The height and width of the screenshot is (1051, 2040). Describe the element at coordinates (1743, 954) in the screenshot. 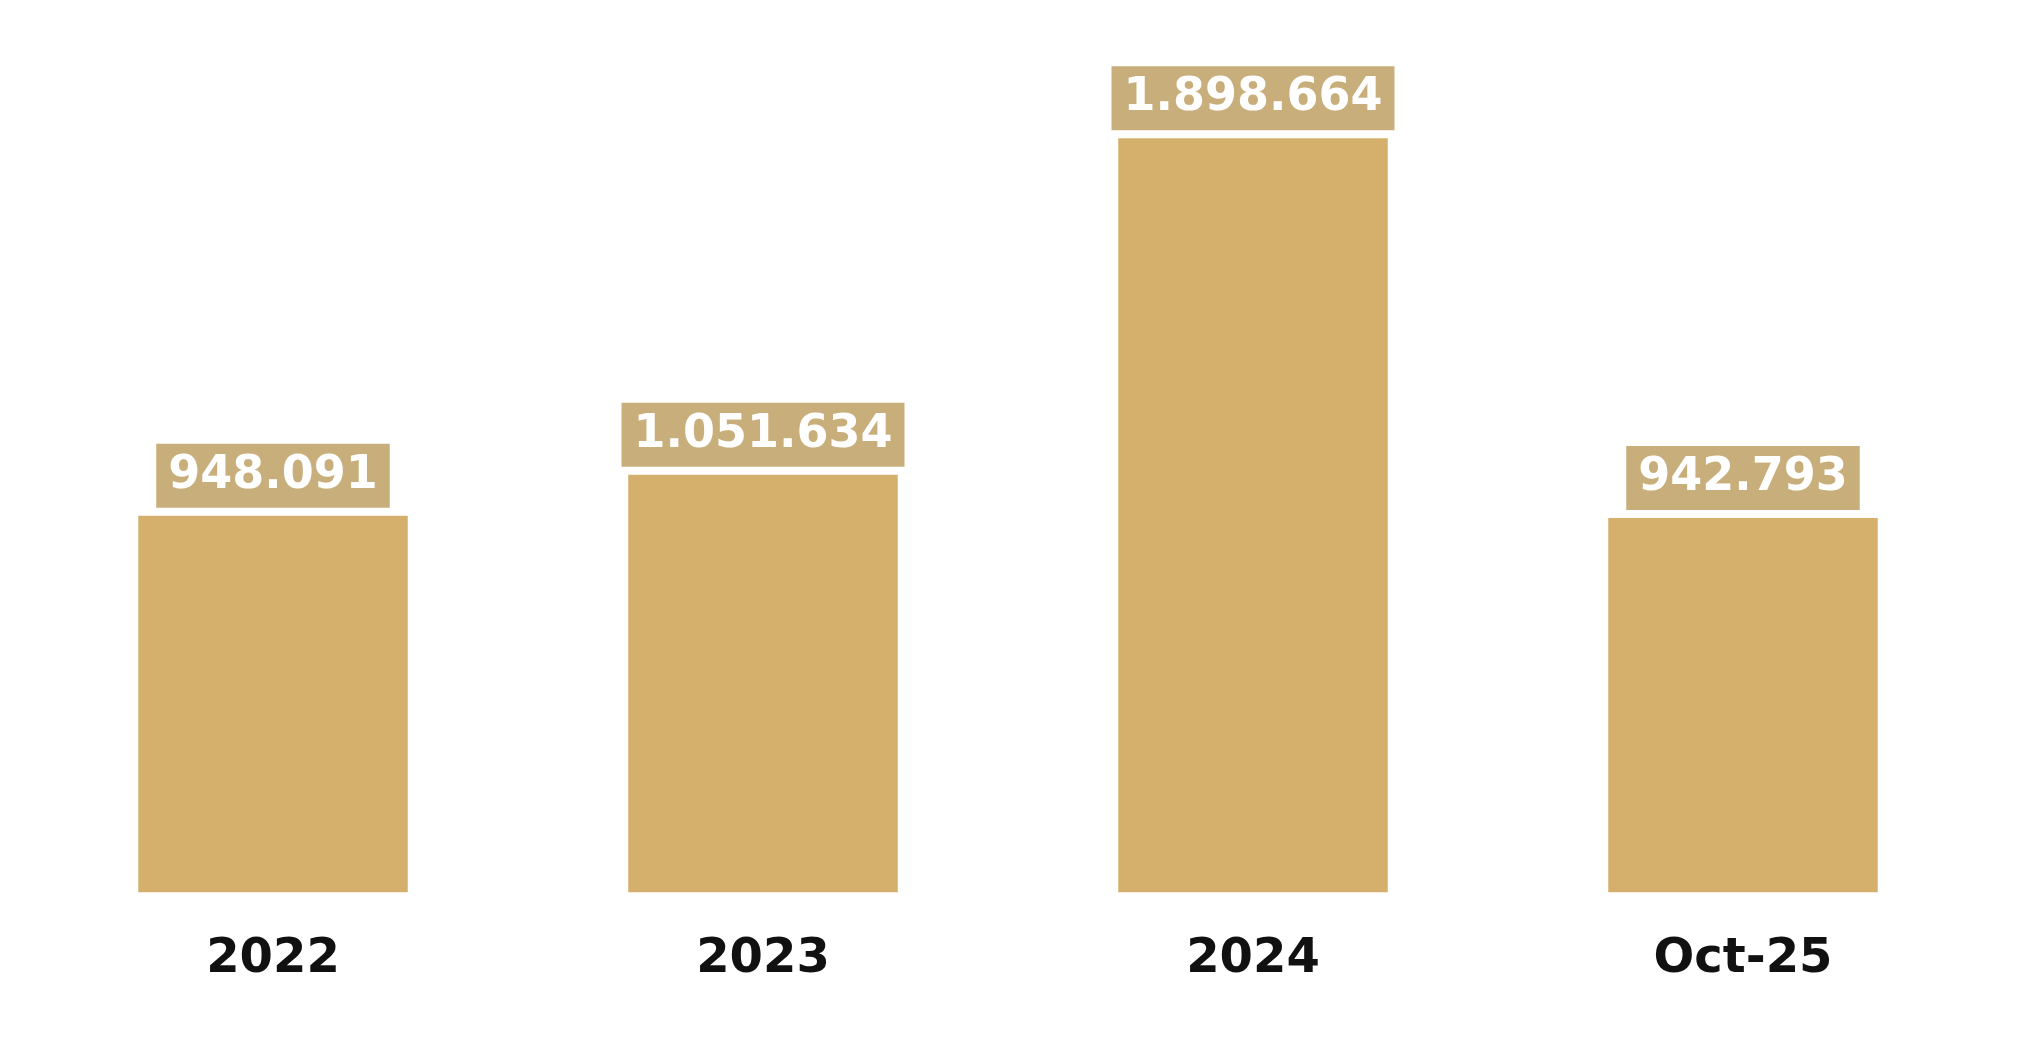

I see `x-tick-label: Oct-25` at that location.